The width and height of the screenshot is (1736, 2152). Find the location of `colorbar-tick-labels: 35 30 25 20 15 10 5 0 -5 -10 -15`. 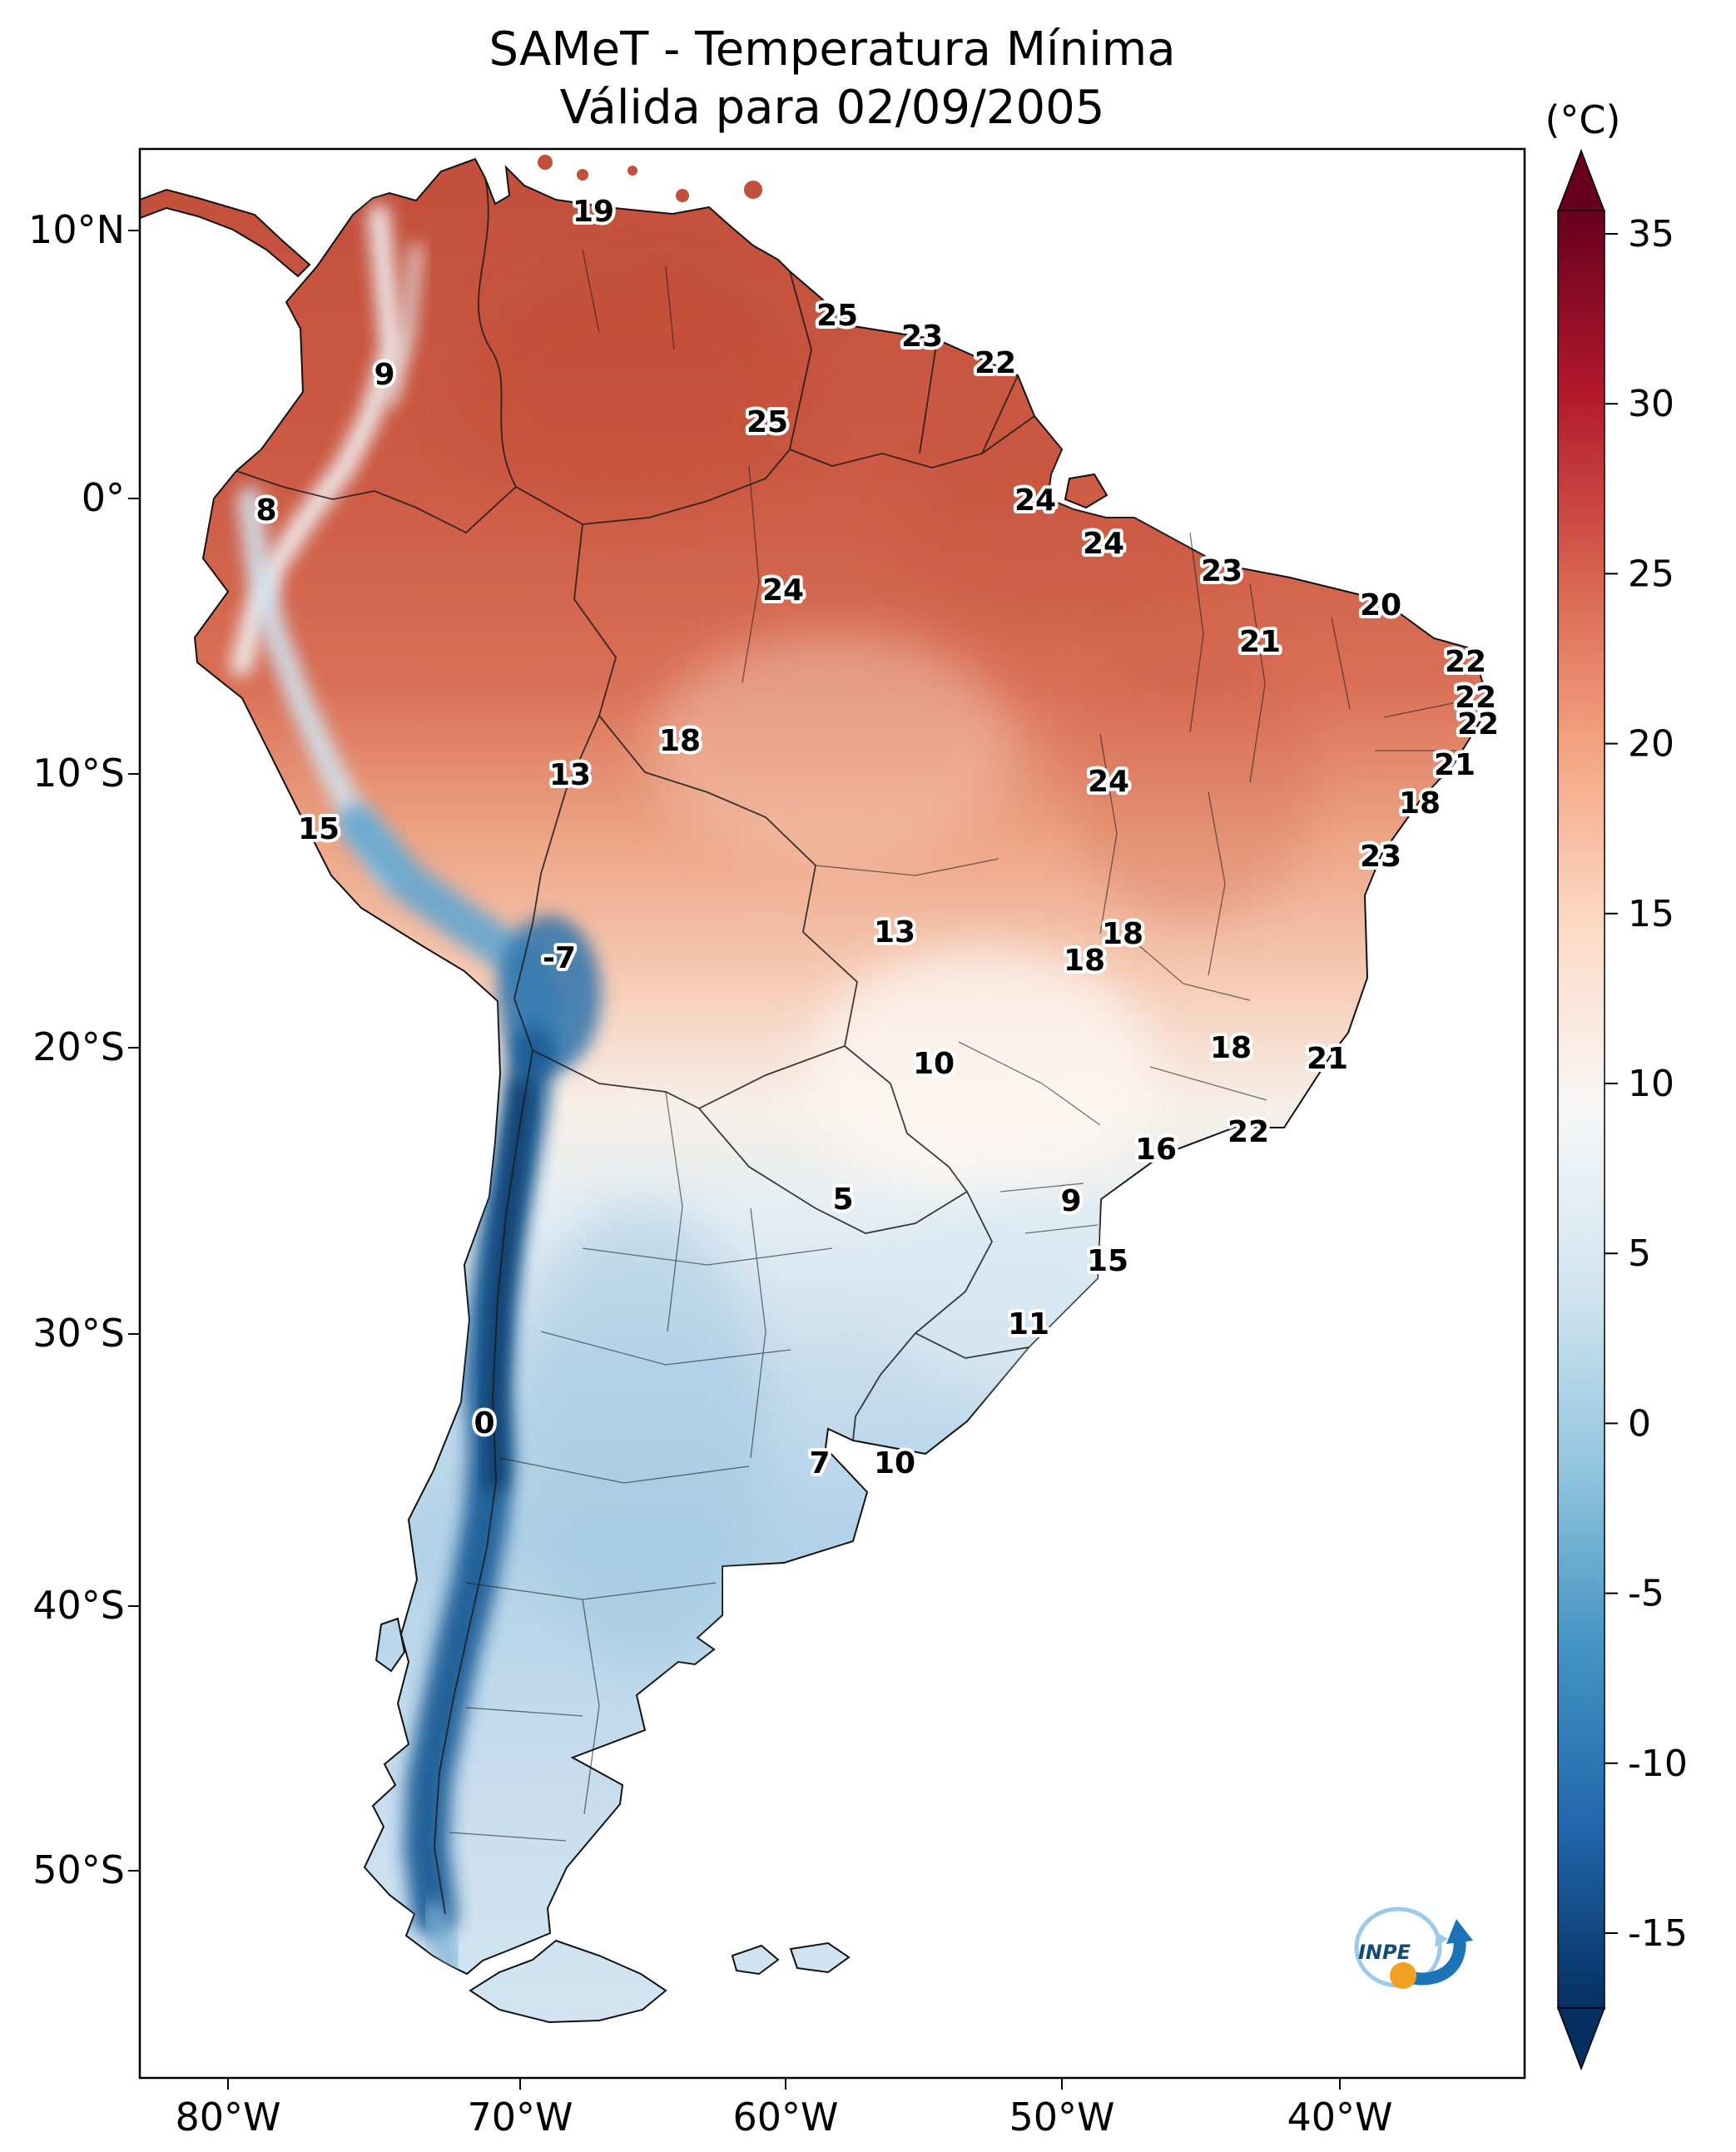

colorbar-tick-labels: 35 30 25 20 15 10 5 0 -5 -10 -15 is located at coordinates (1647, 1084).